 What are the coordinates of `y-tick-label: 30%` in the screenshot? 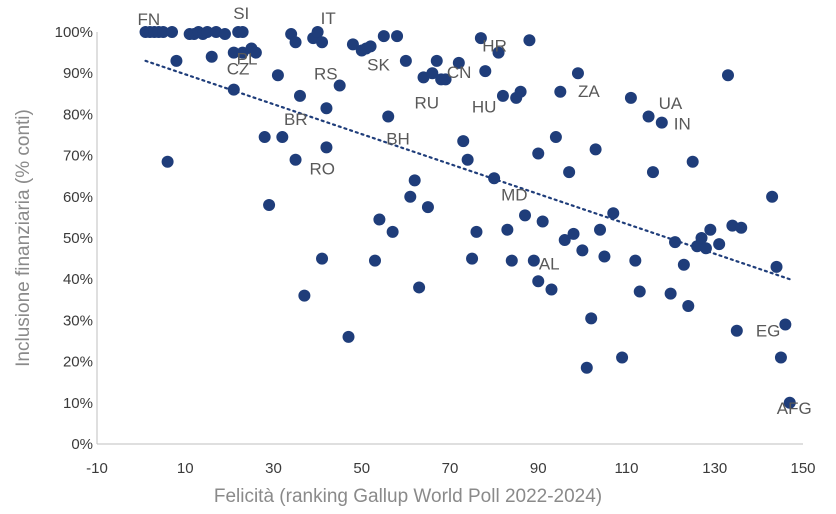 It's located at (78, 320).